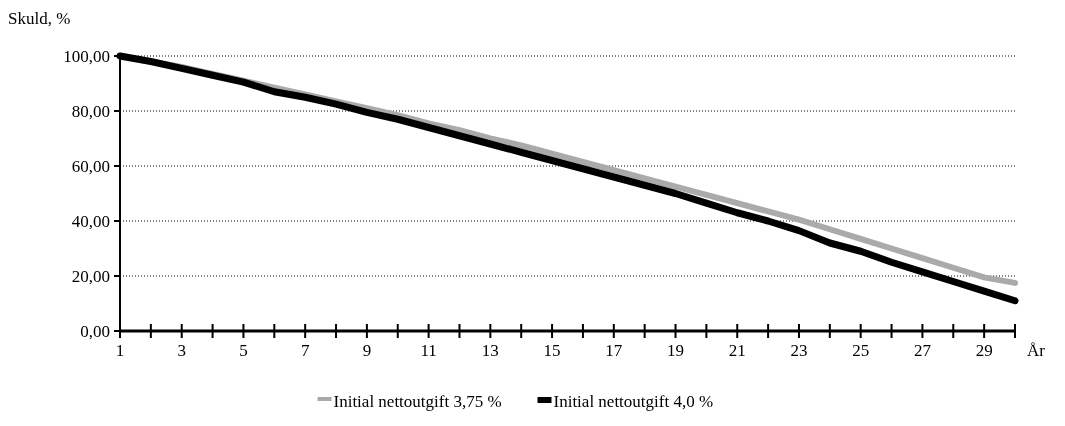 The height and width of the screenshot is (426, 1065). Describe the element at coordinates (799, 350) in the screenshot. I see `x-tick-label: 23` at that location.